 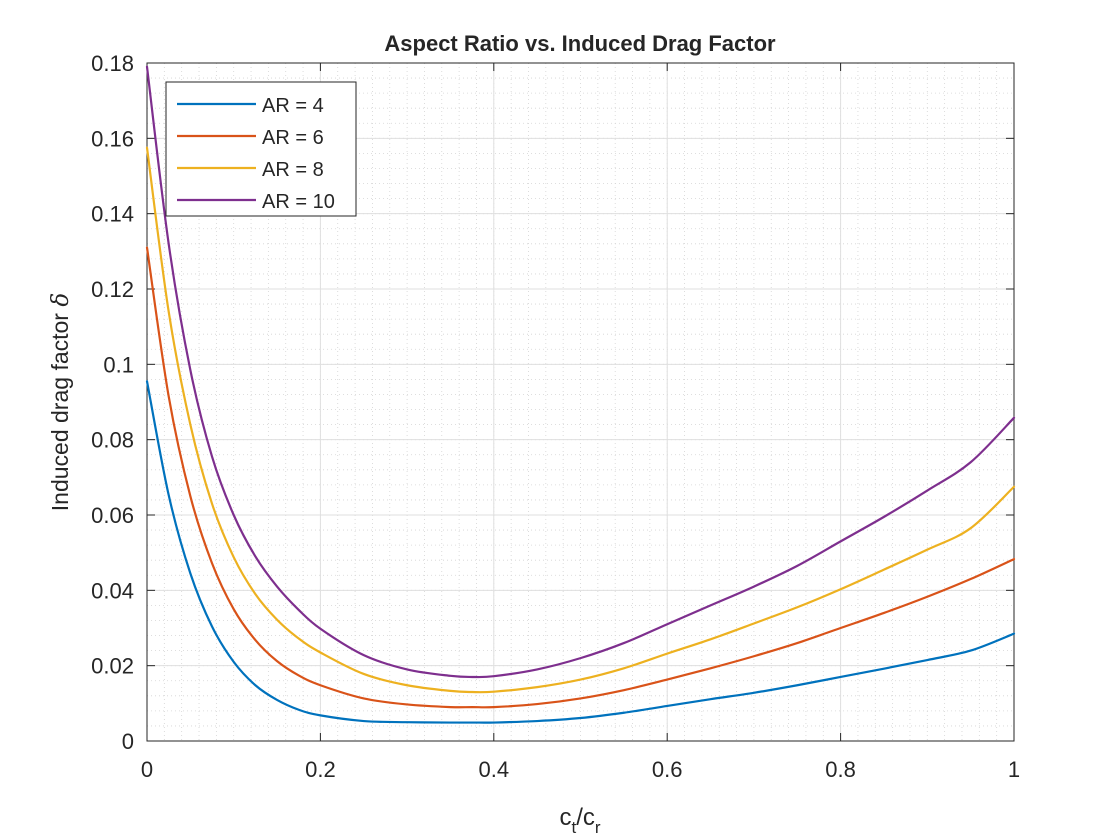 I want to click on legend-label: AR = 10, so click(x=298, y=202).